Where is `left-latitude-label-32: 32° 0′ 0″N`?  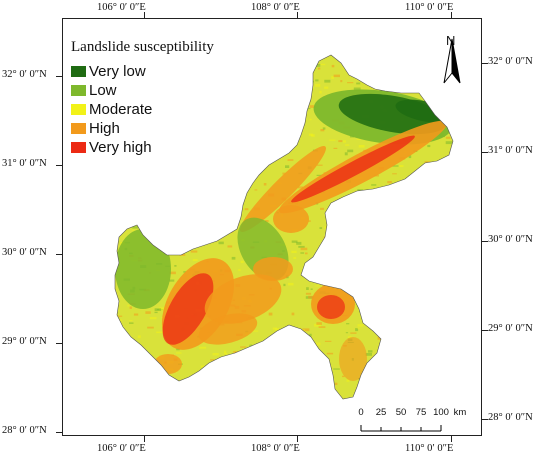
left-latitude-label-32: 32° 0′ 0″N is located at coordinates (24, 74).